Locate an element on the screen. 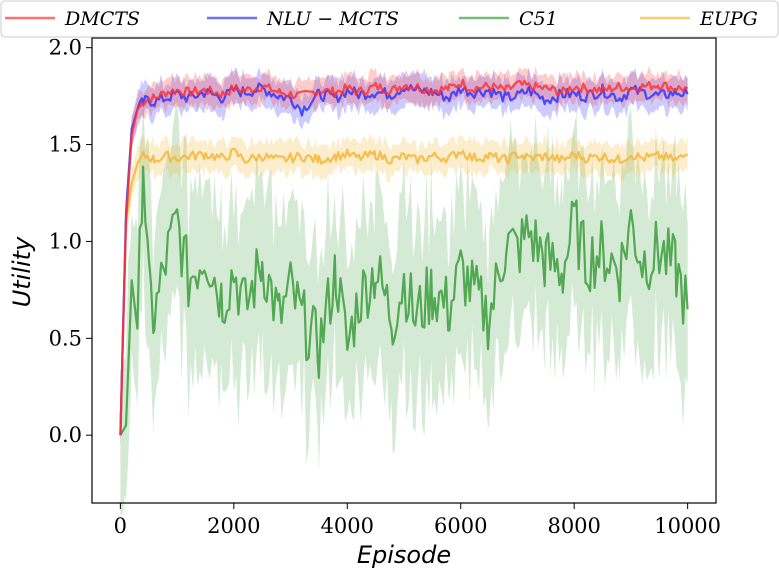  x-tick-label: 6000 is located at coordinates (460, 526).